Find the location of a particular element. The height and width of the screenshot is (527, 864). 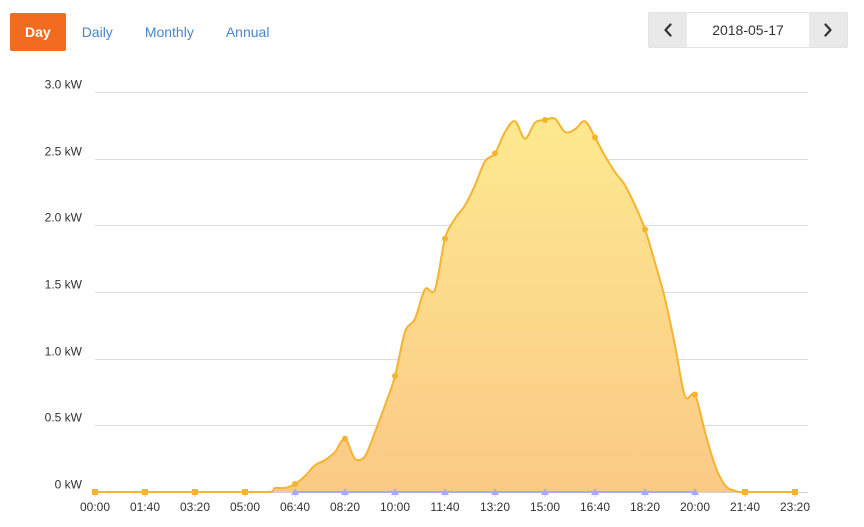

prev-date-button is located at coordinates (668, 30).